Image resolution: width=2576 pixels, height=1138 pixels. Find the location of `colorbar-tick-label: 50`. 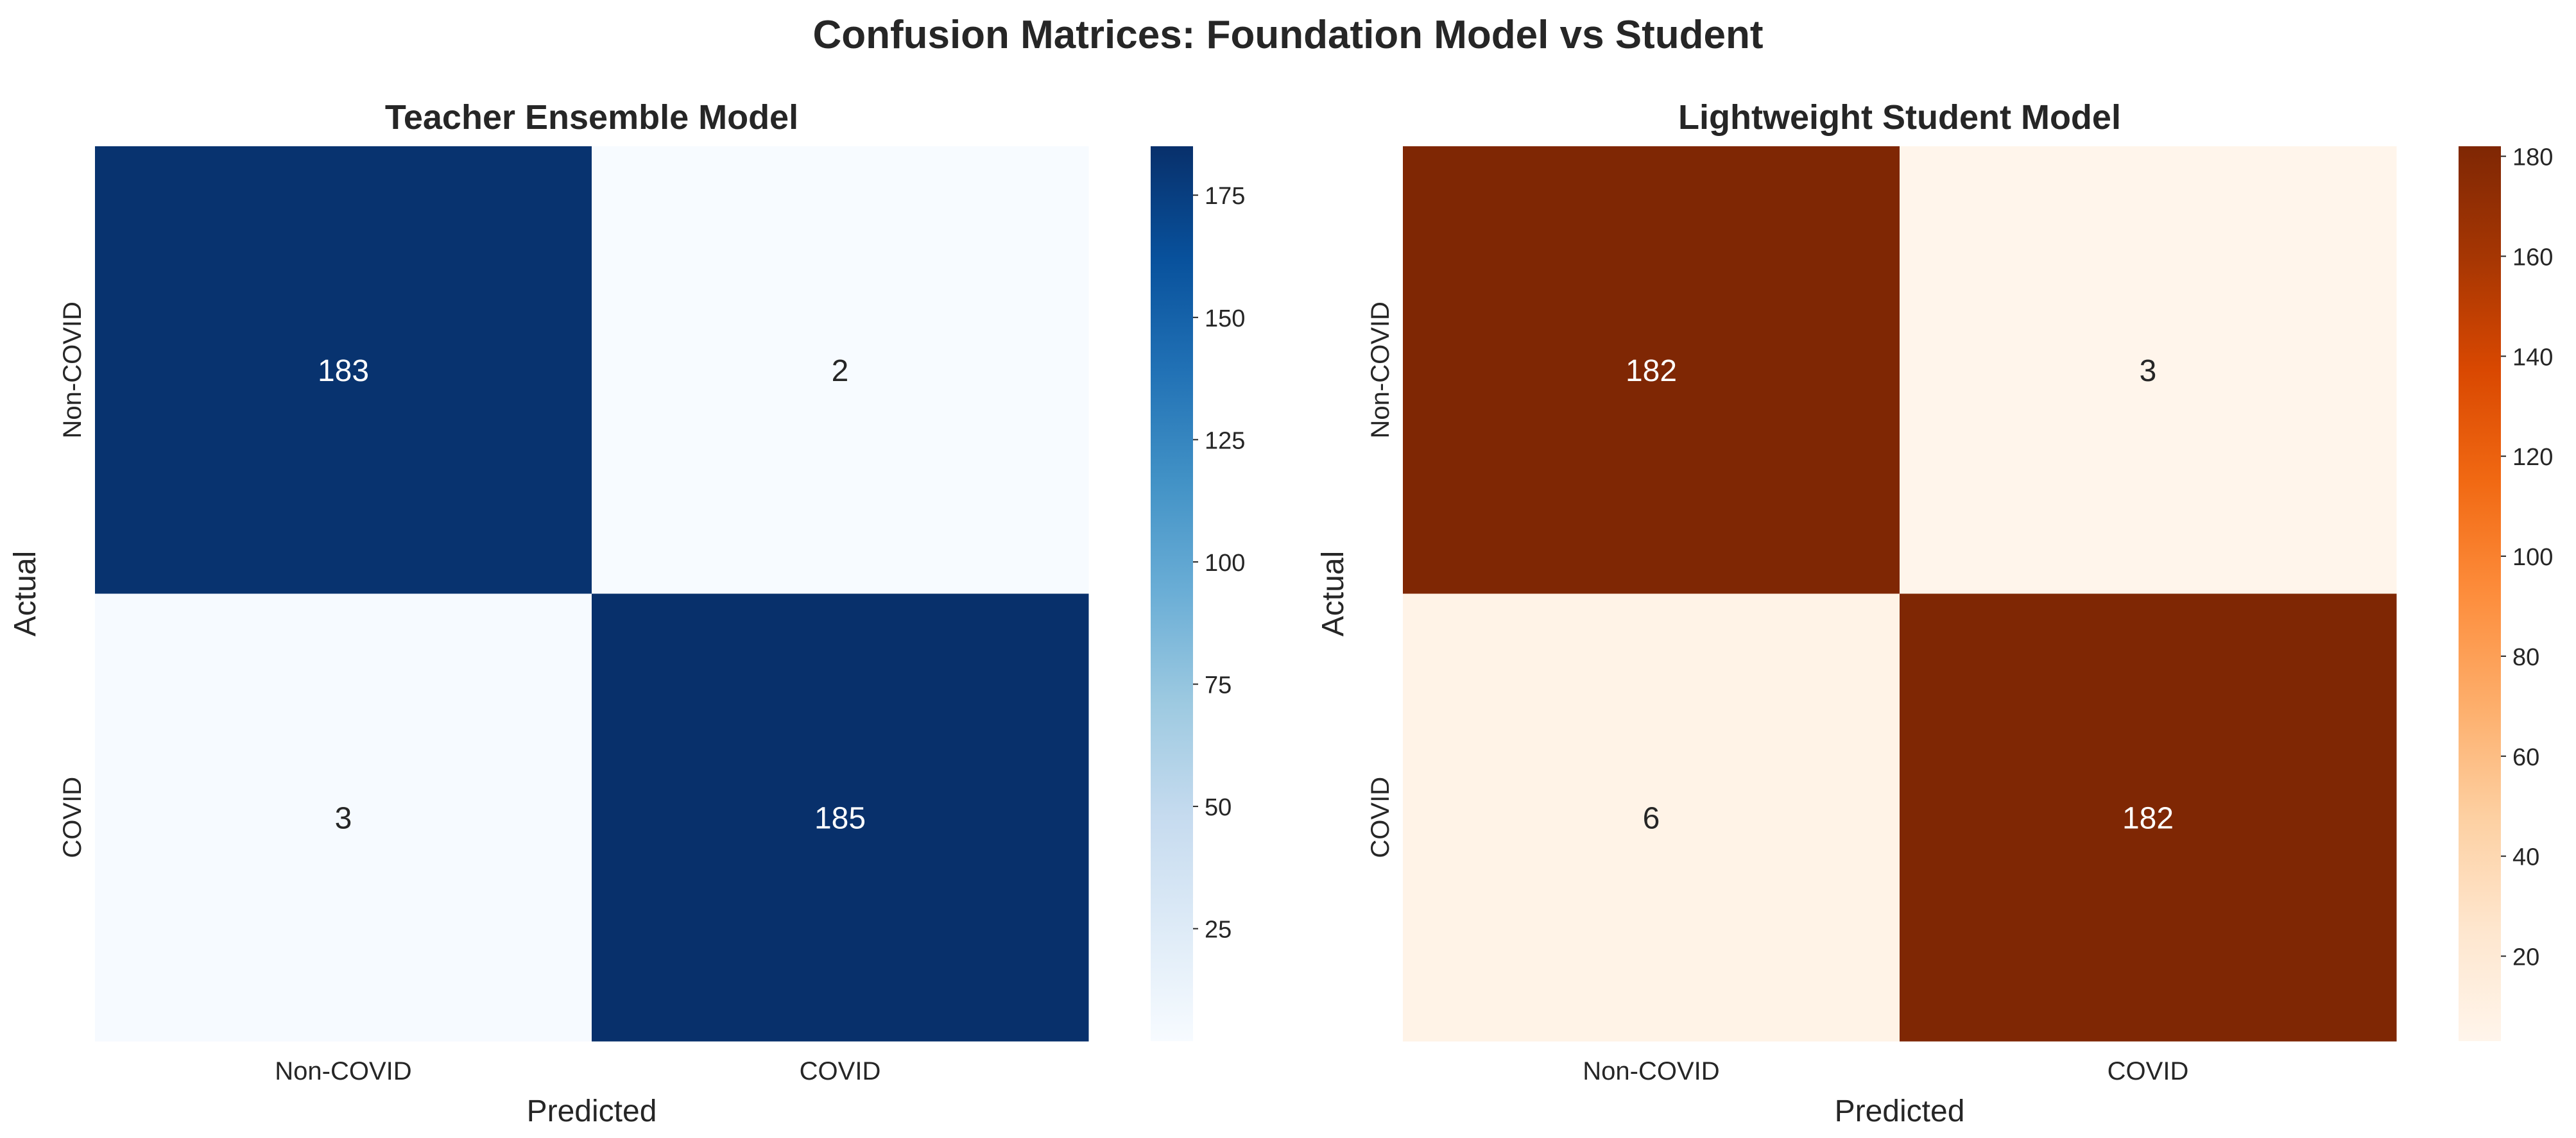

colorbar-tick-label: 50 is located at coordinates (1218, 807).